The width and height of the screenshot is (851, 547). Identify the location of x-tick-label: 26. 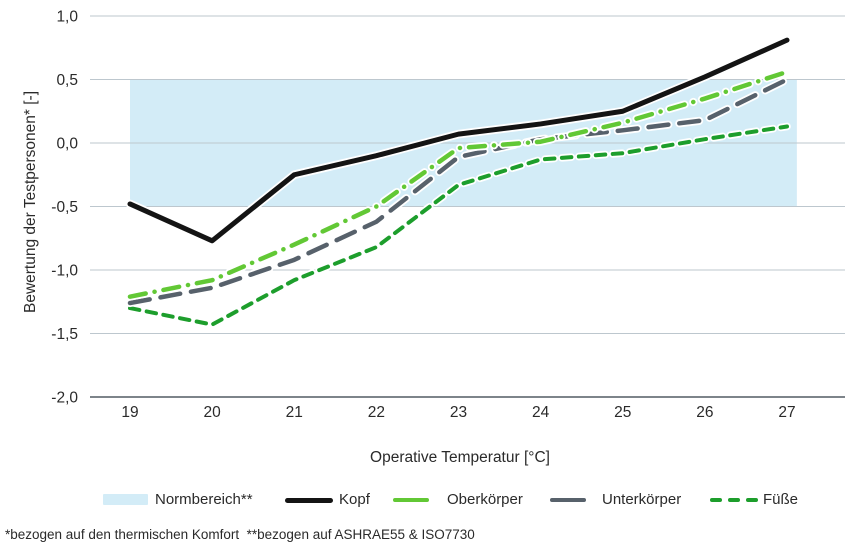
(704, 412).